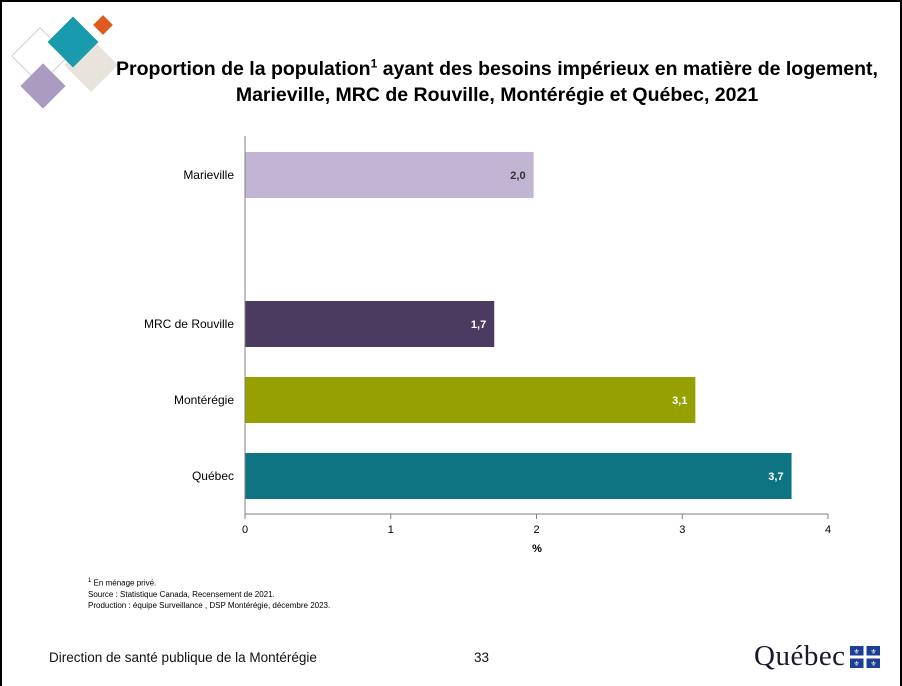  What do you see at coordinates (189, 324) in the screenshot?
I see `category-label-mrc-de-rouville: MRC de Rouville` at bounding box center [189, 324].